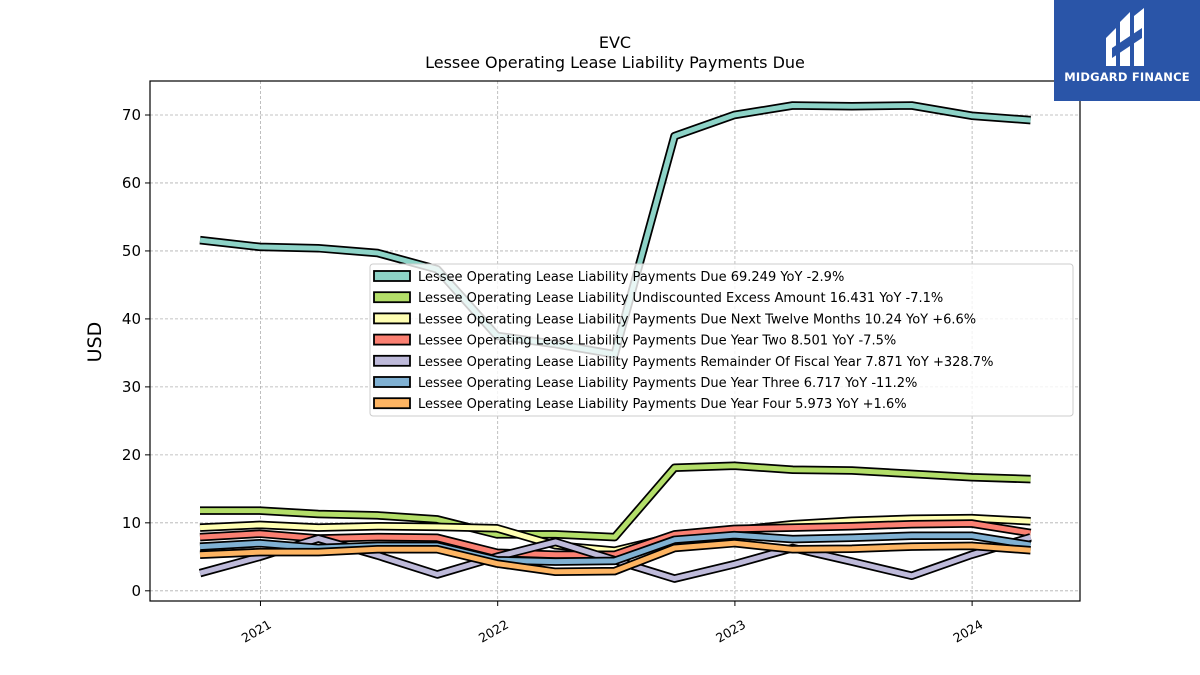 The image size is (1200, 675). I want to click on midgard-mark-icon, so click(1125, 37).